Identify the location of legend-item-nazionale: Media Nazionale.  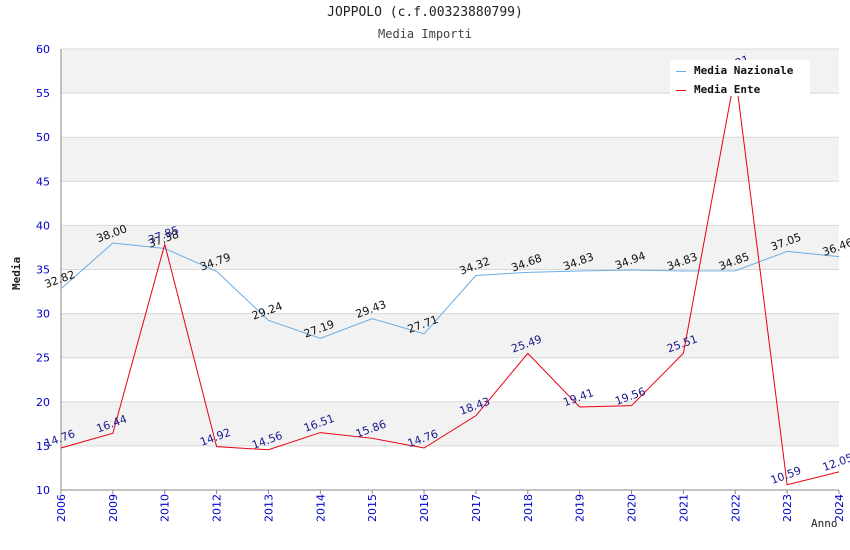
(740, 69).